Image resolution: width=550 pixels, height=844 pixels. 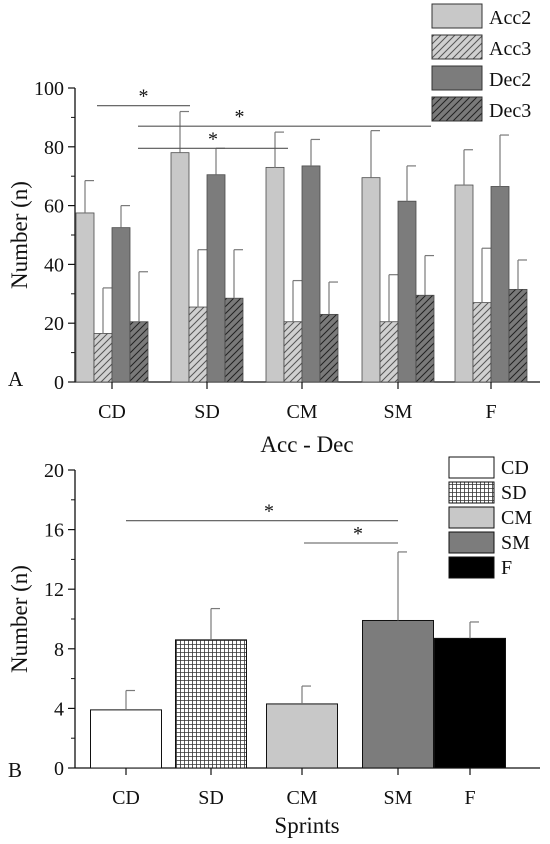 What do you see at coordinates (457, 109) in the screenshot?
I see `legend-swatch-dec3` at bounding box center [457, 109].